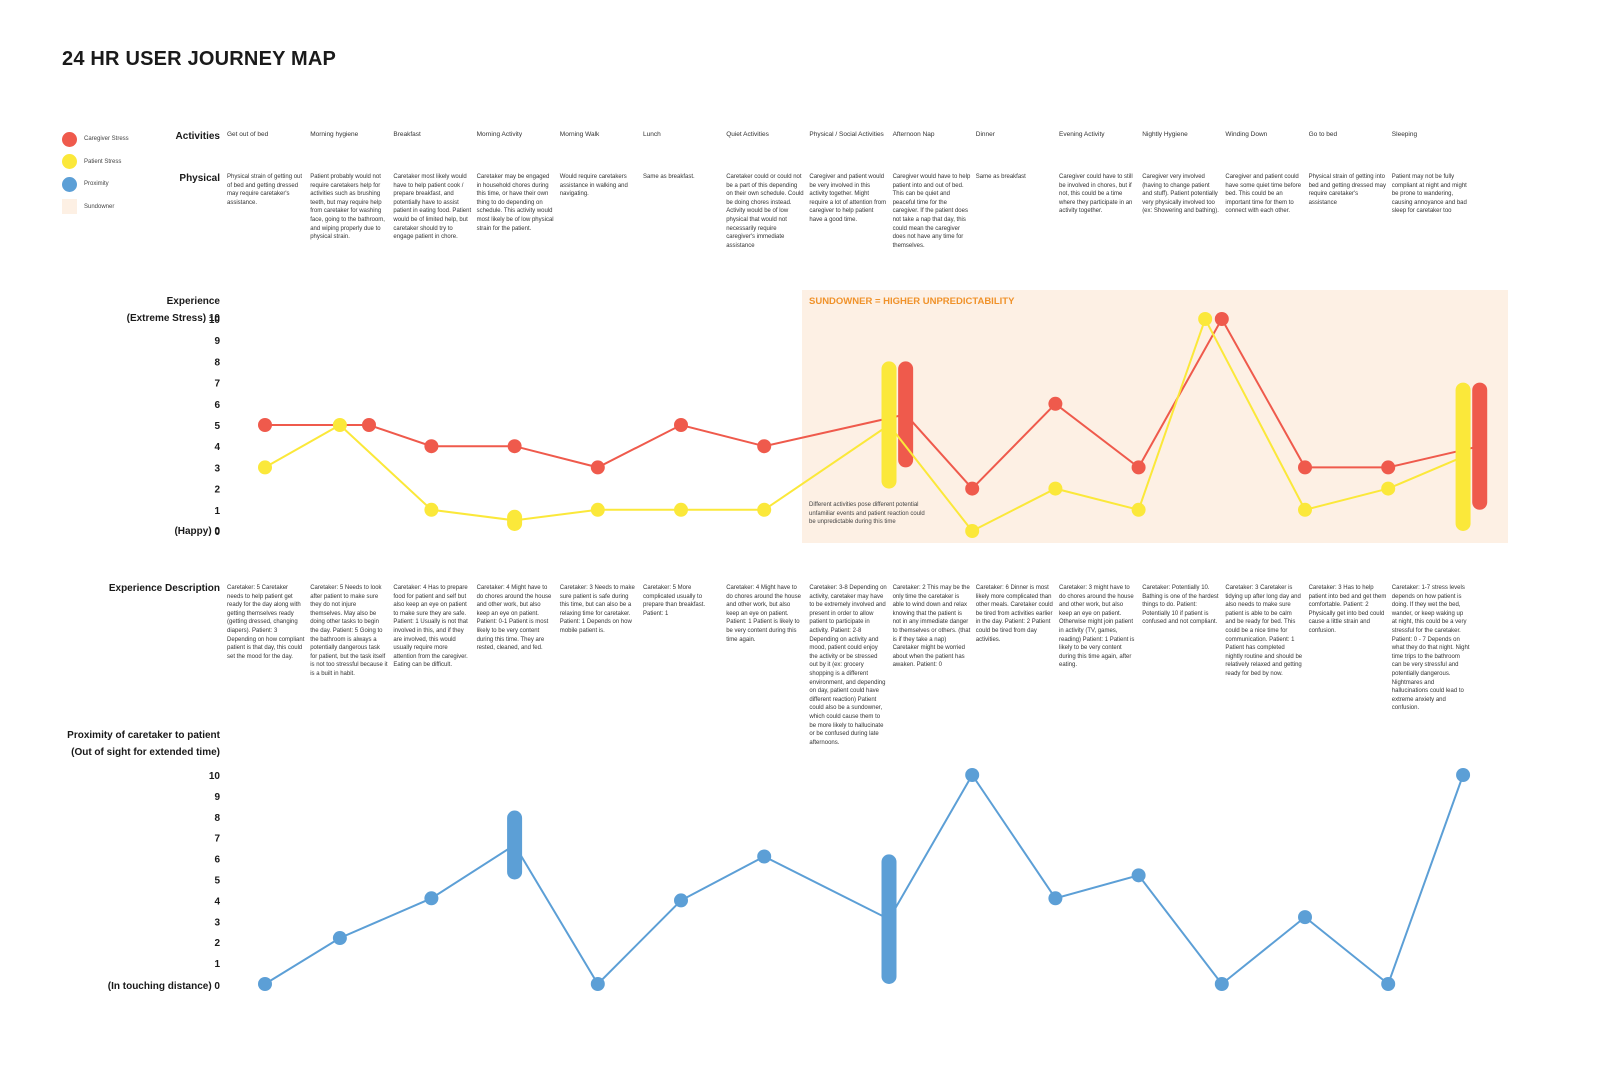 The image size is (1600, 1067). Describe the element at coordinates (1246, 134) in the screenshot. I see `activity-label: Winding Down` at that location.